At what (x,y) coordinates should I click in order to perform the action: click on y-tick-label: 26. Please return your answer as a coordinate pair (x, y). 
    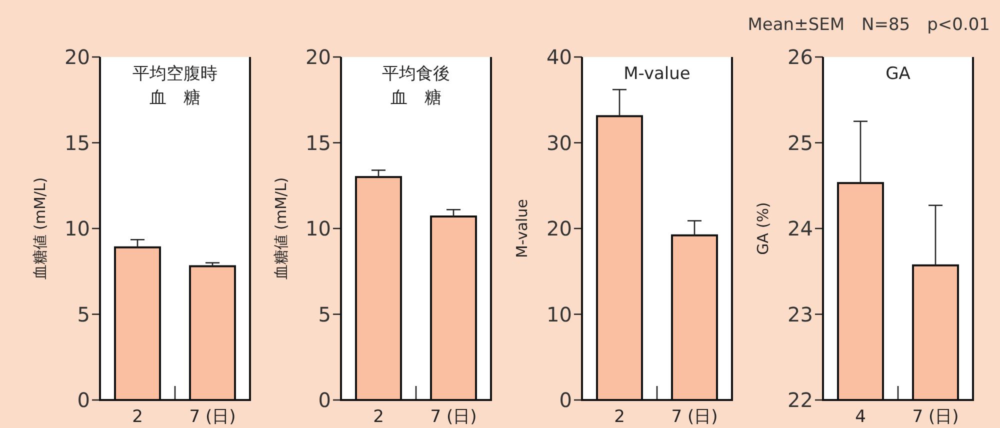
    Looking at the image, I should click on (800, 57).